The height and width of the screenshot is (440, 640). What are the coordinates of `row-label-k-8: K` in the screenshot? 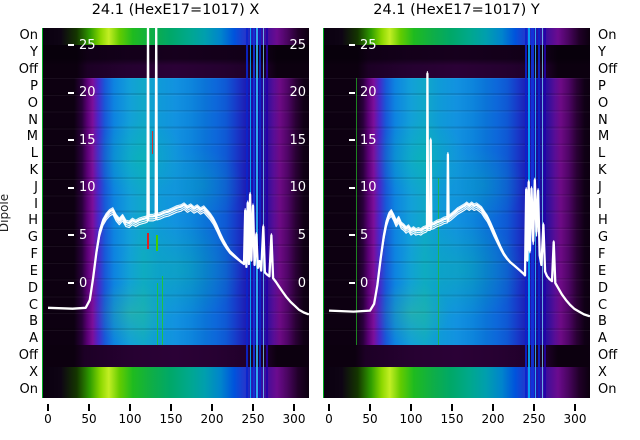 It's located at (602, 170).